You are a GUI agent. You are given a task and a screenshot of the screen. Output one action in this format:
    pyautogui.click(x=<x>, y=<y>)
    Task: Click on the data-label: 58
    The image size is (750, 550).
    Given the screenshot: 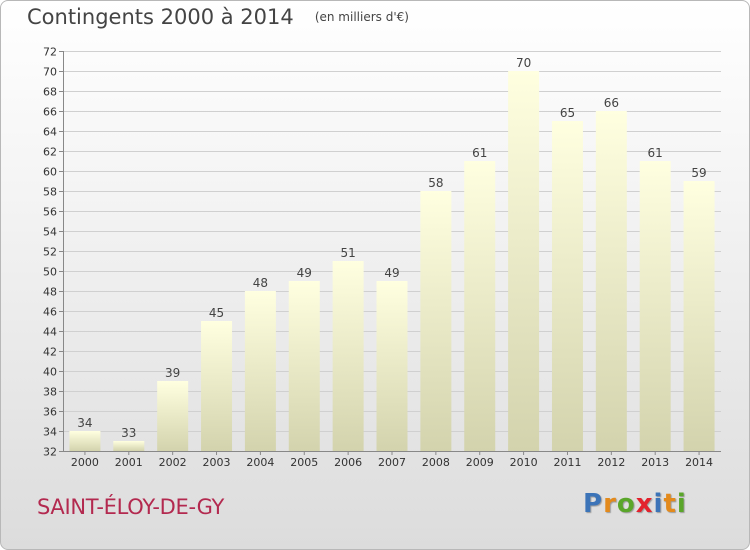 What is the action you would take?
    pyautogui.click(x=435, y=183)
    